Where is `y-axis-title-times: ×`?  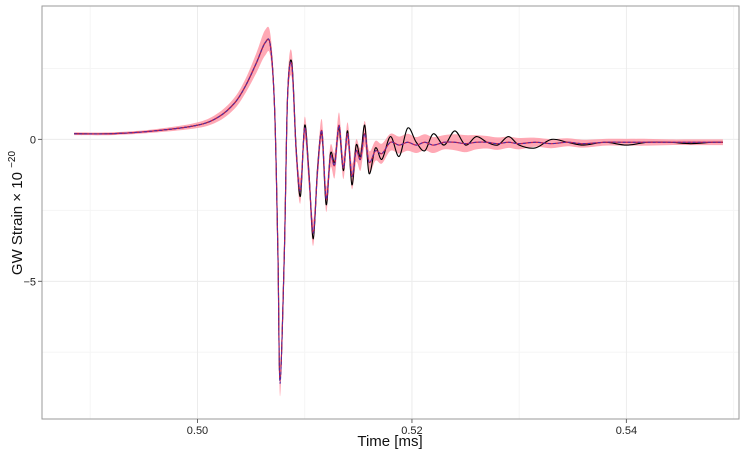
y-axis-title-times: × is located at coordinates (17, 197).